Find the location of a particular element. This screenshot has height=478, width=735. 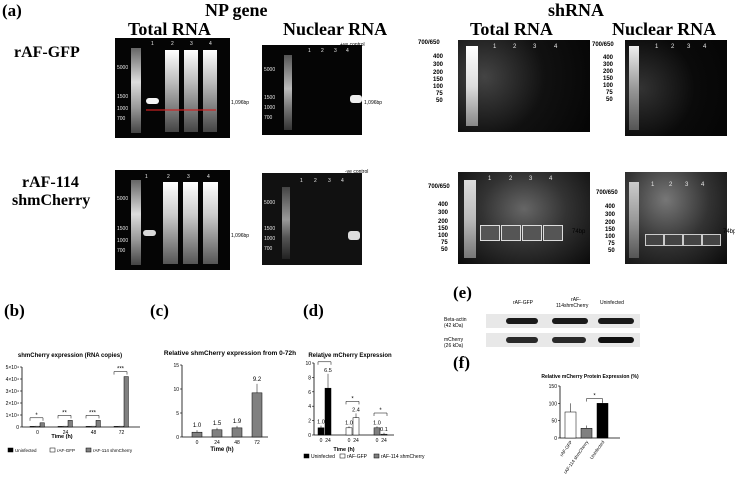

gel-sh-nuclear-raf-114: 1 2 3 4 is located at coordinates (676, 218).